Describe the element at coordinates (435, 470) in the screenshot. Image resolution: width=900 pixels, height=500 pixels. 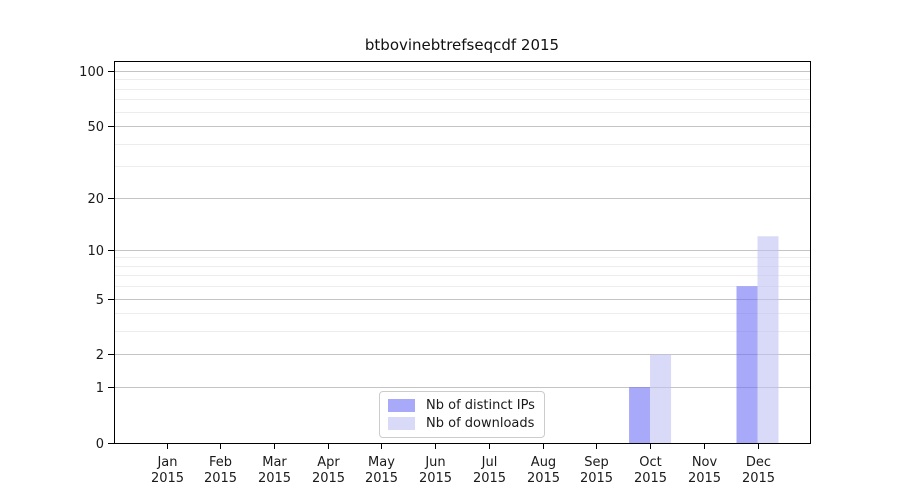
I see `x-tick-label: Jun 2015` at that location.